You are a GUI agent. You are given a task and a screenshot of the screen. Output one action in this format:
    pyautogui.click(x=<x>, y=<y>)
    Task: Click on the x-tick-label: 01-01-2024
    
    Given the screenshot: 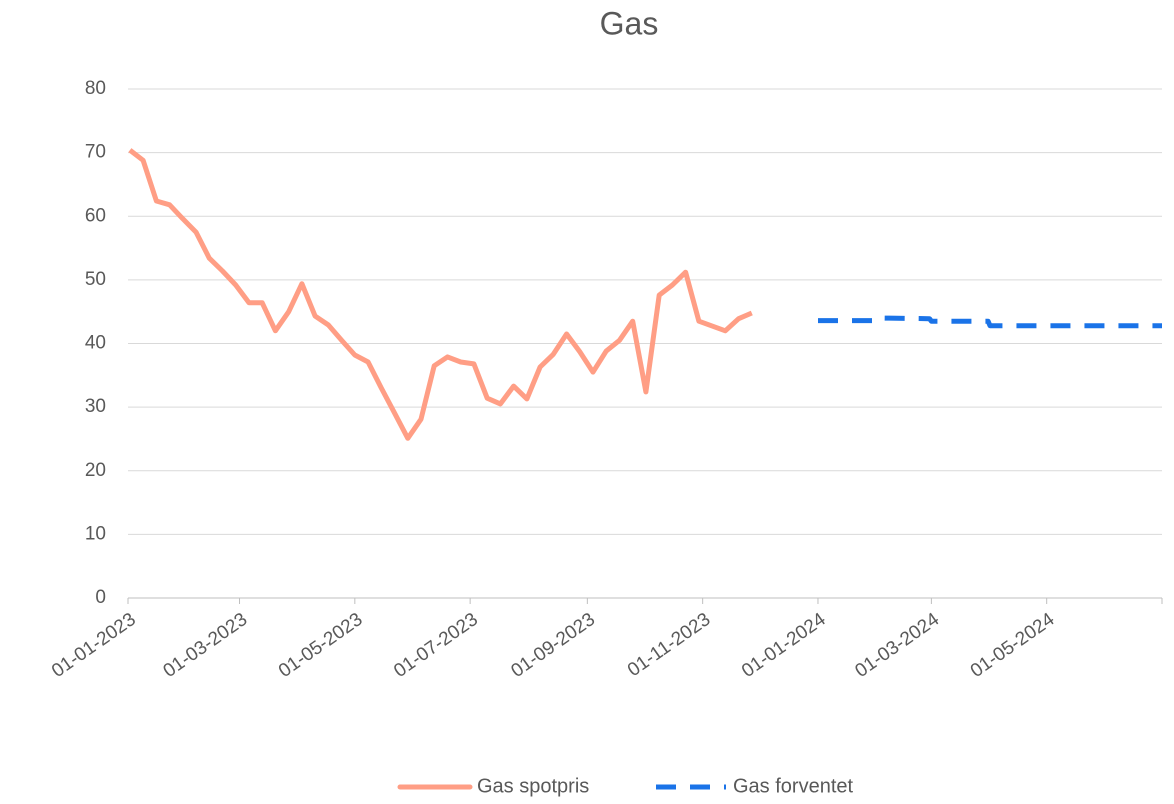 What is the action you would take?
    pyautogui.click(x=784, y=645)
    